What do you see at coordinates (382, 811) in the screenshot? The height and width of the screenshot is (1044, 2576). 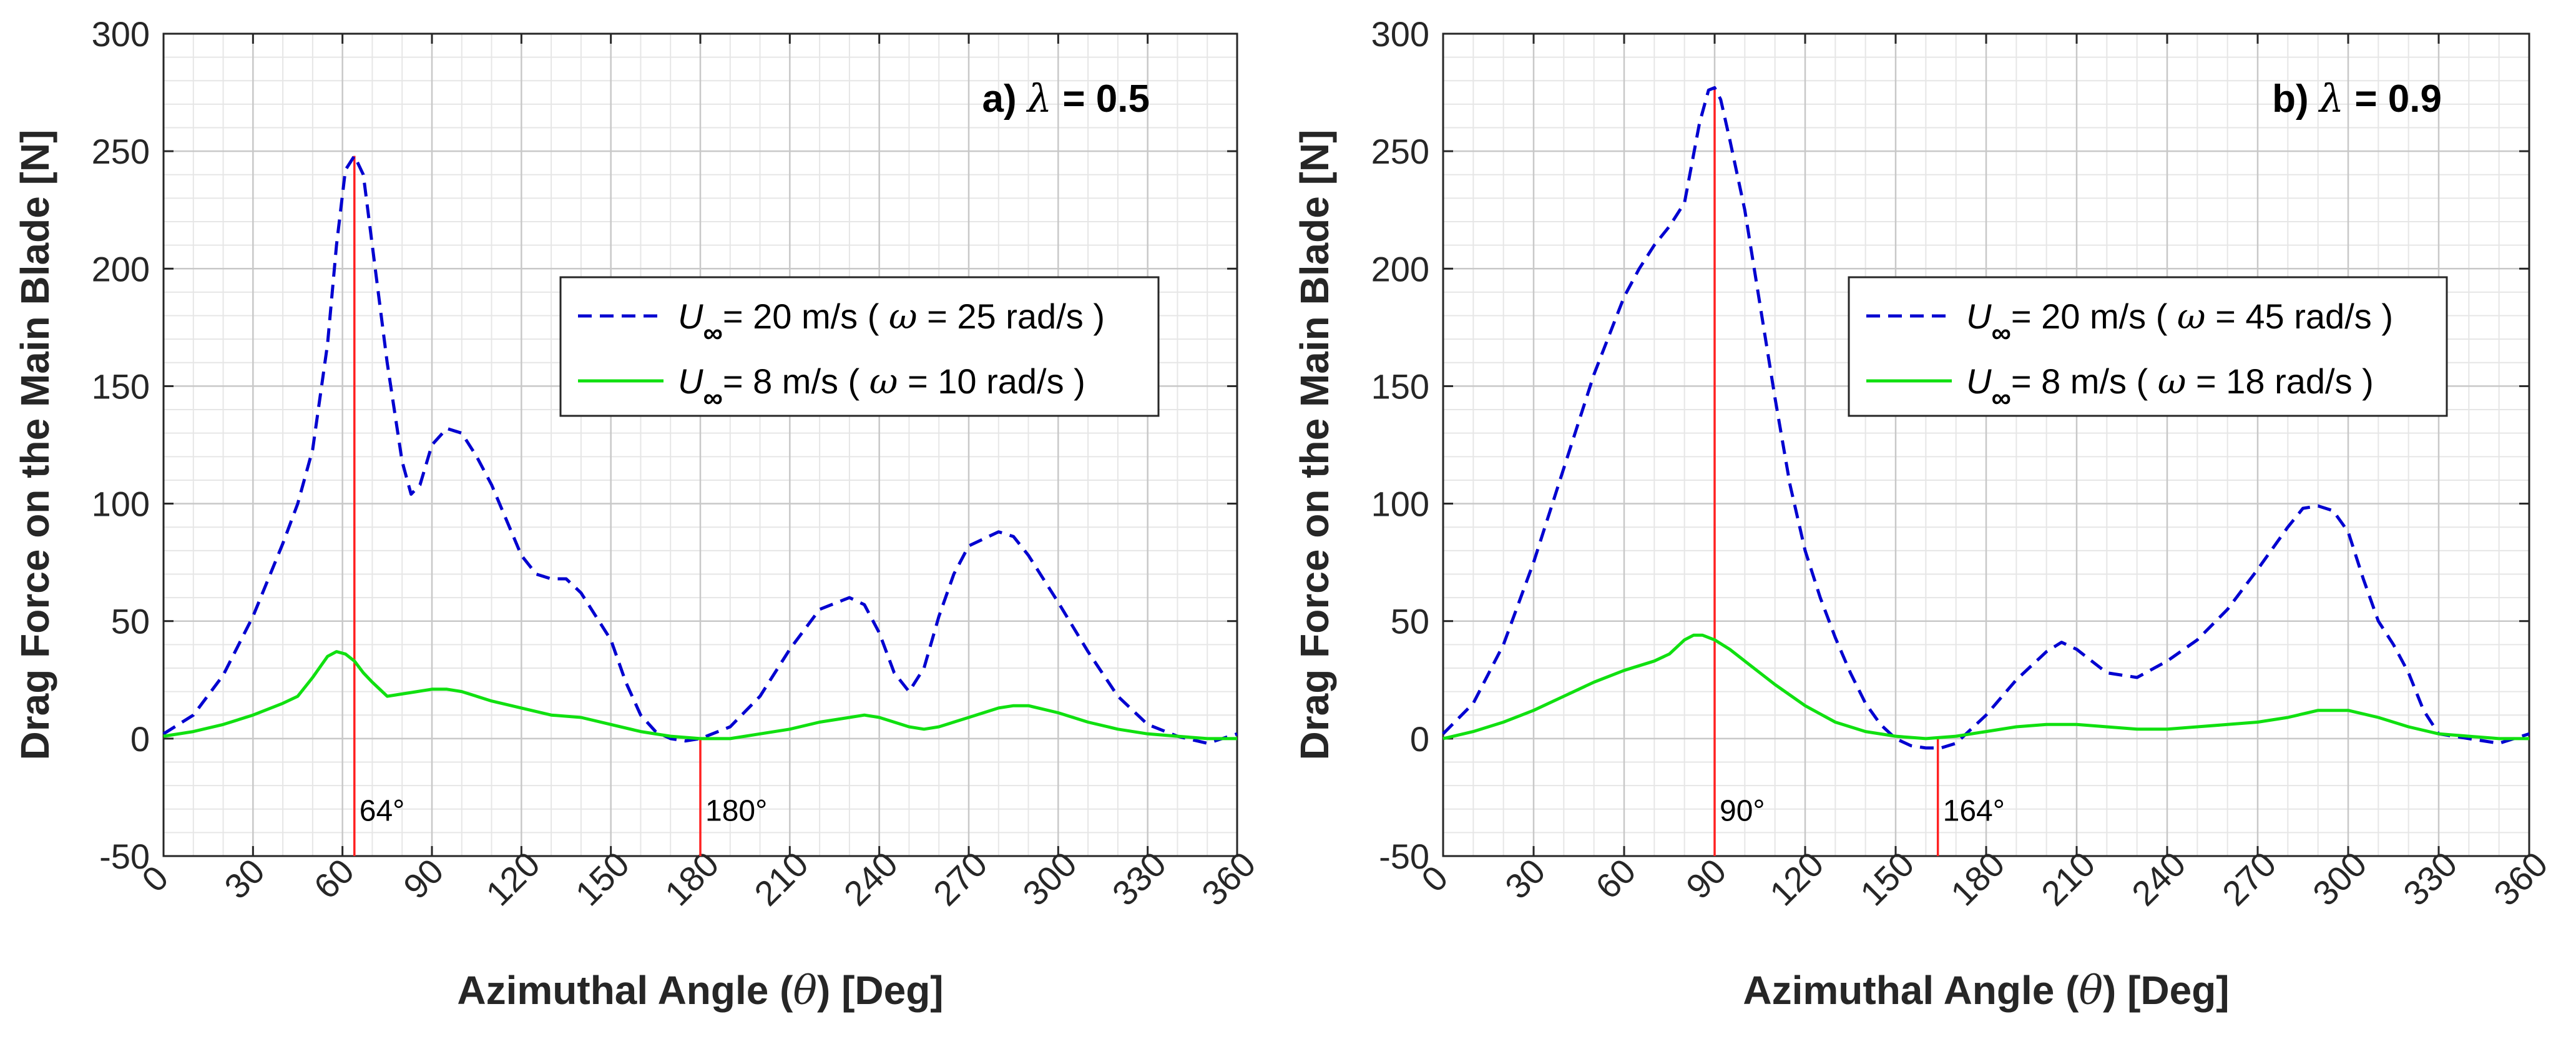 I see `annotation-label: 64°` at bounding box center [382, 811].